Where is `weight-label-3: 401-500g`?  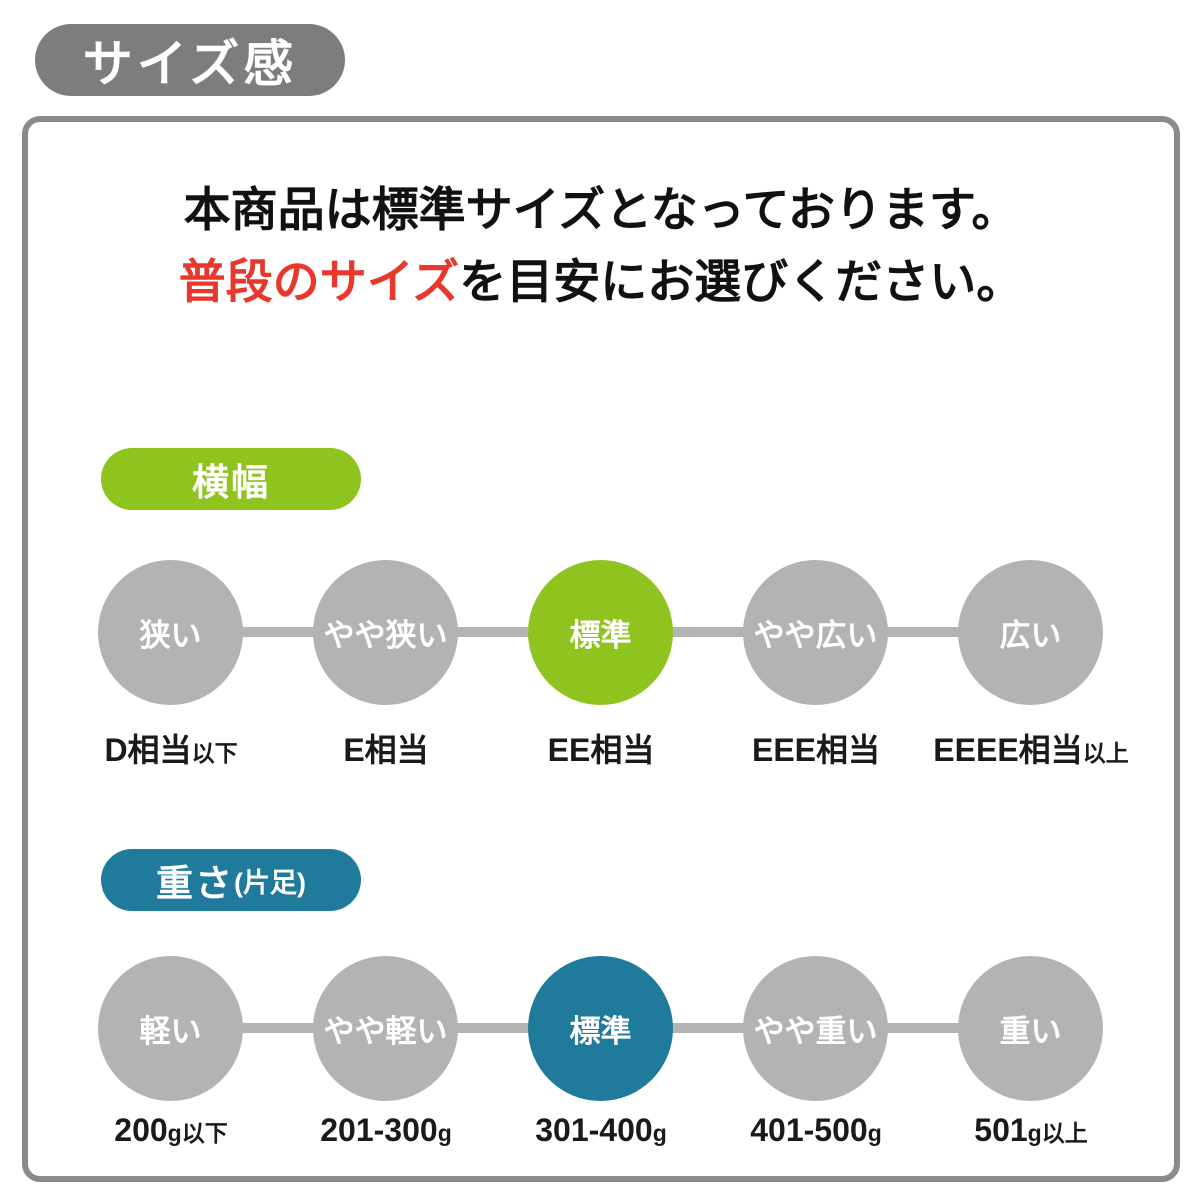 weight-label-3: 401-500g is located at coordinates (816, 1130).